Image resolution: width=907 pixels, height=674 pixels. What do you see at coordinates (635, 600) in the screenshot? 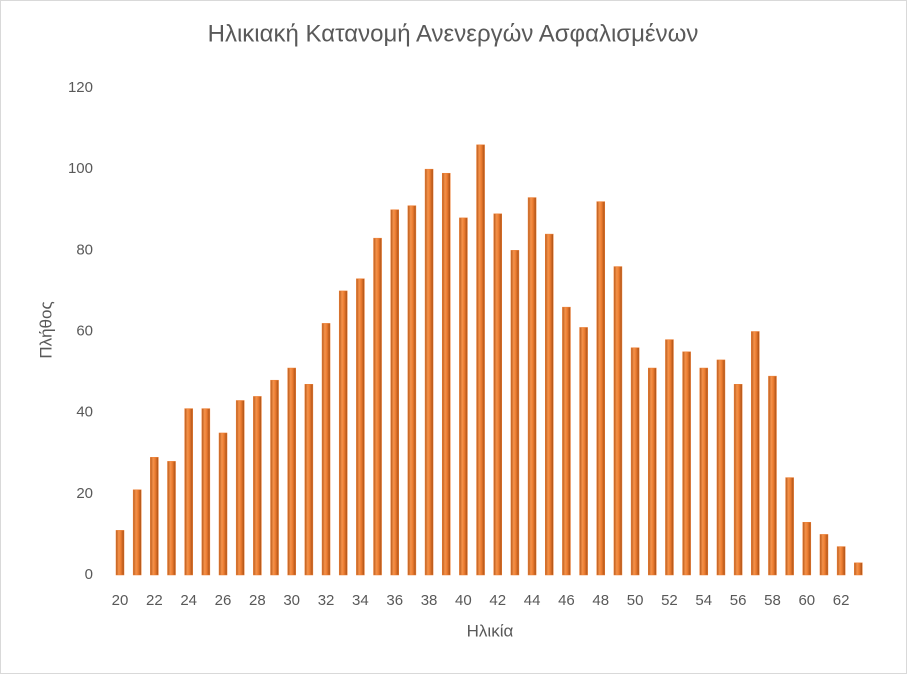
I see `x-tick-label: 50` at bounding box center [635, 600].